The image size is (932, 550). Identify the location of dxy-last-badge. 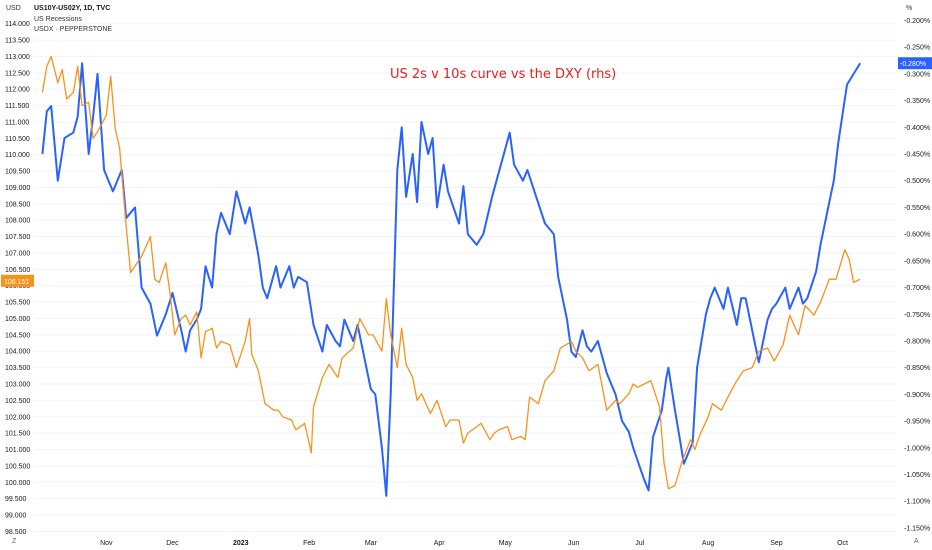
(17, 280).